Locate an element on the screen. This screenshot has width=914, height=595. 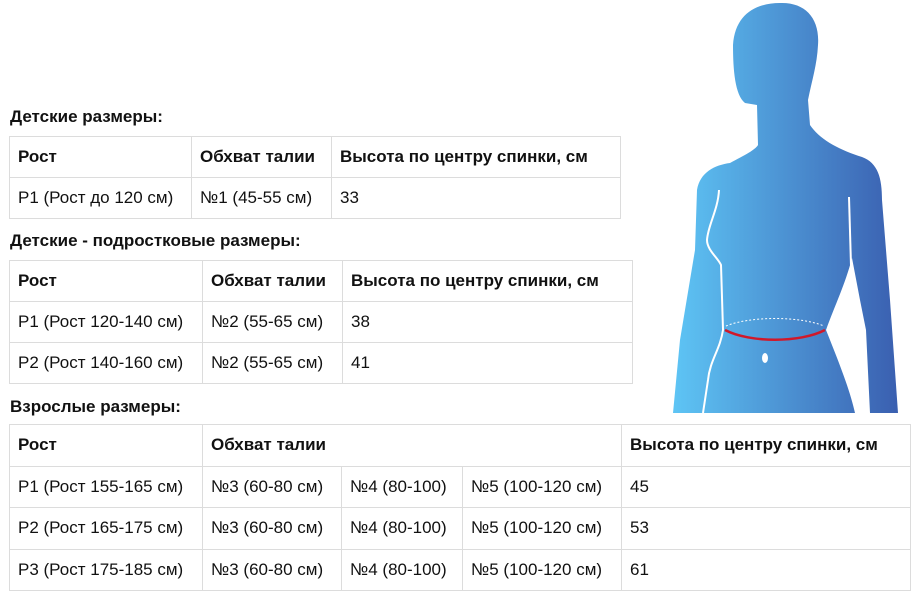
table-cell: 38 is located at coordinates (487, 322).